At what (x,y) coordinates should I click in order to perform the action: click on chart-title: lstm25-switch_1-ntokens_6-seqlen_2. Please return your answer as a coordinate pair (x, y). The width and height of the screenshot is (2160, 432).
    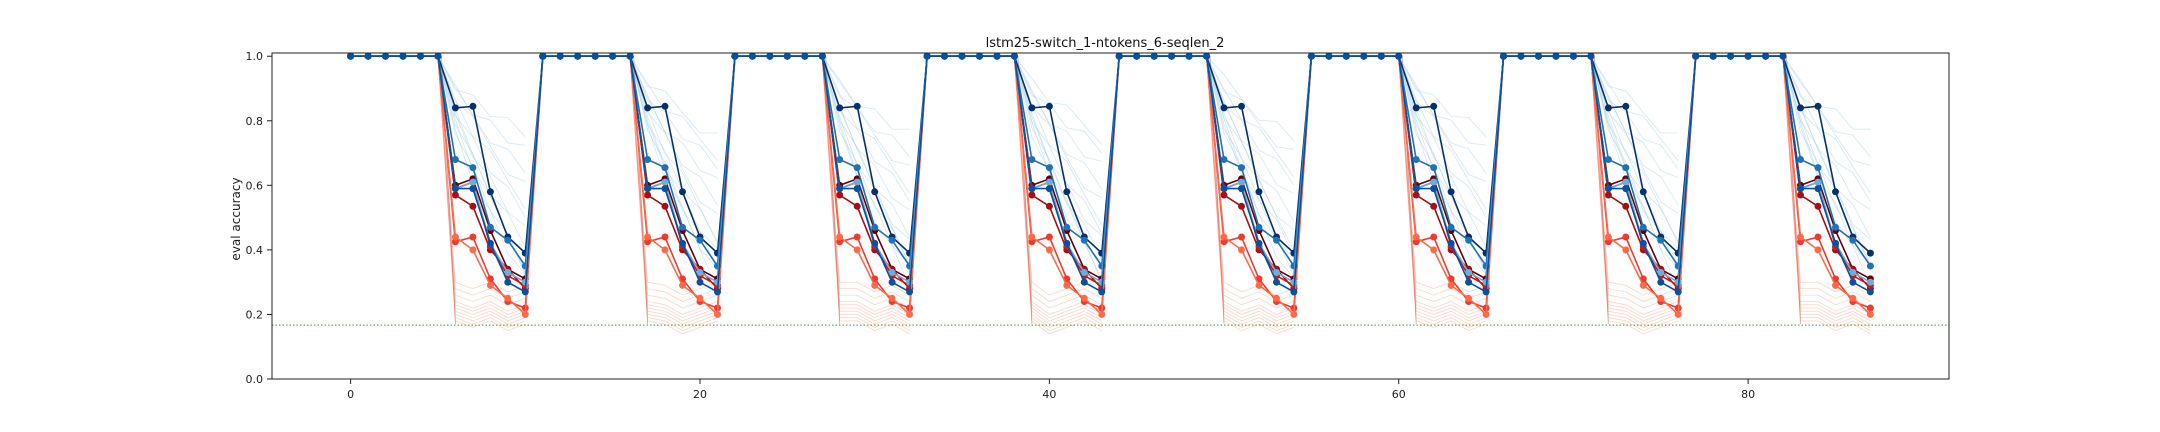
    Looking at the image, I should click on (1105, 43).